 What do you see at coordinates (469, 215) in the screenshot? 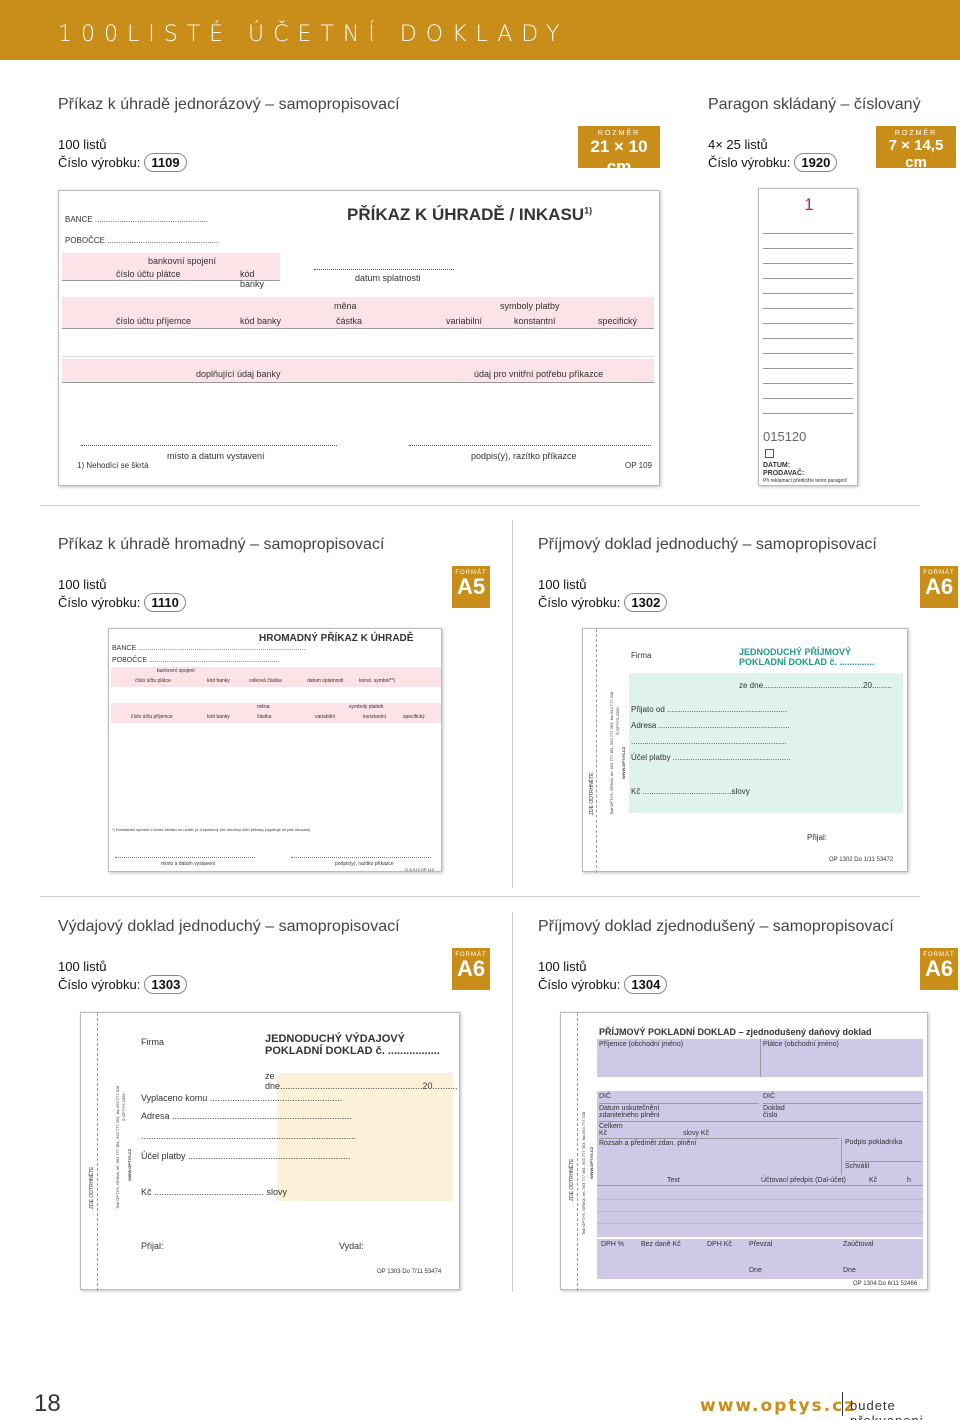
I see `form-title-1109: PŘÍKAZ K ÚHRADĚ / INKASU1)` at bounding box center [469, 215].